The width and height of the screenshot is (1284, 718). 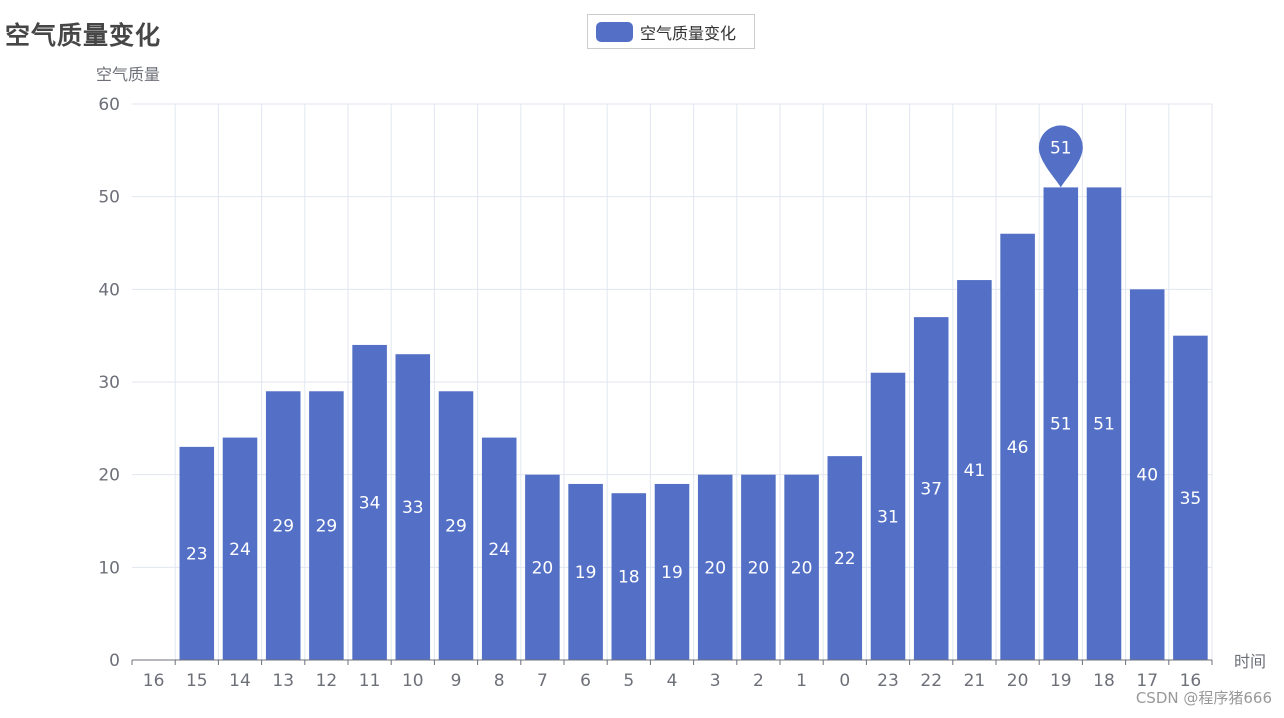 What do you see at coordinates (542, 681) in the screenshot?
I see `x-tick-label: 7` at bounding box center [542, 681].